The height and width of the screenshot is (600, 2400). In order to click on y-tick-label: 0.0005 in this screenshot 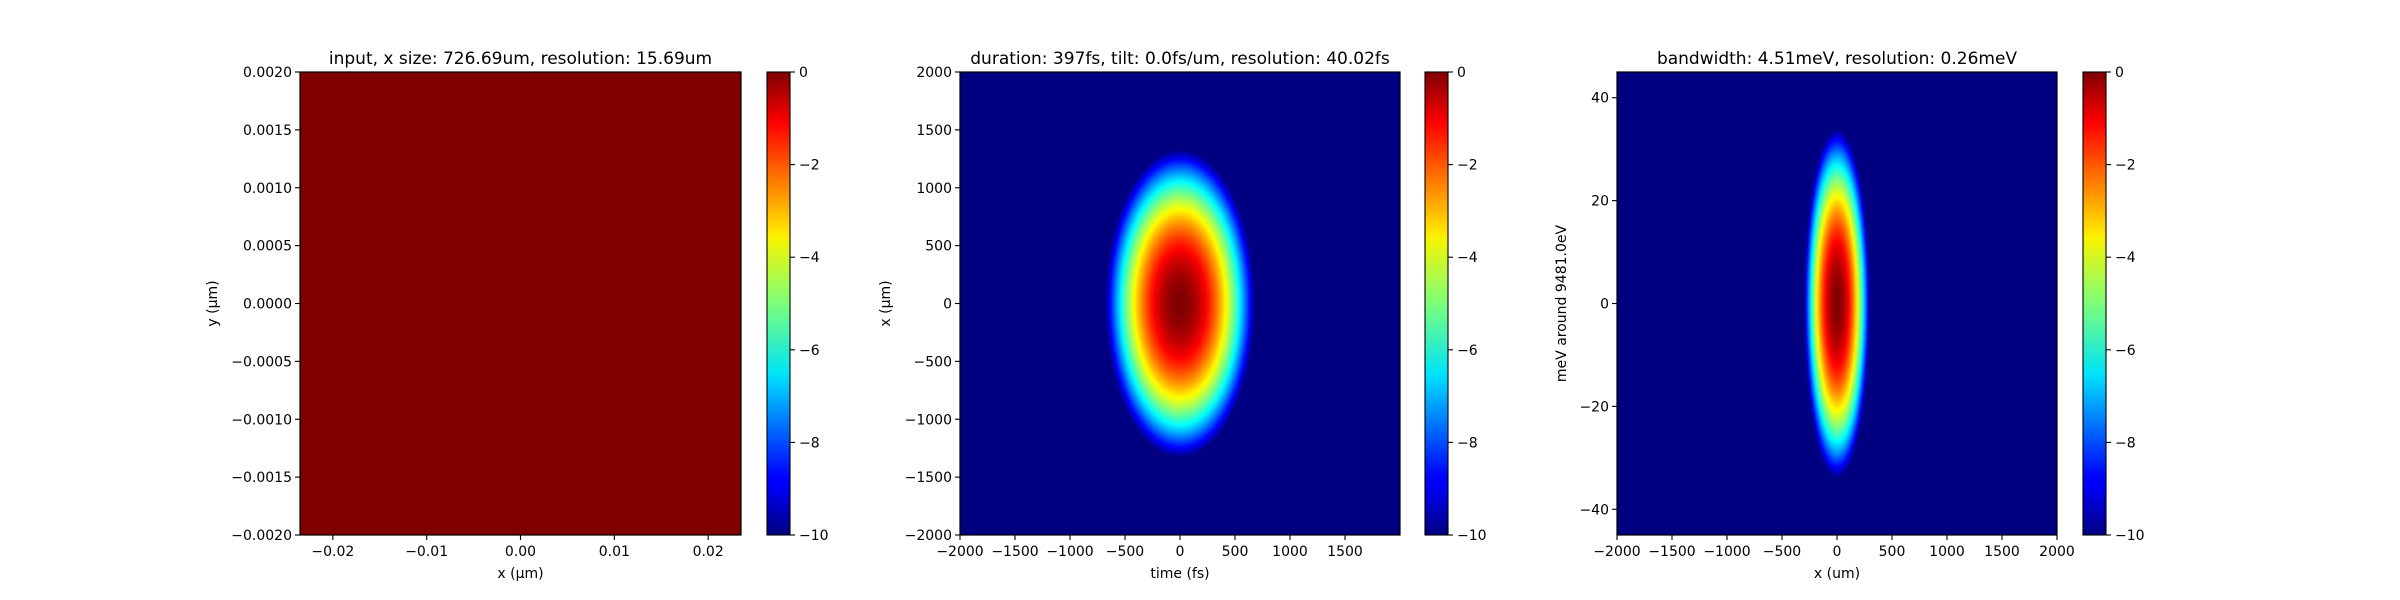, I will do `click(267, 247)`.